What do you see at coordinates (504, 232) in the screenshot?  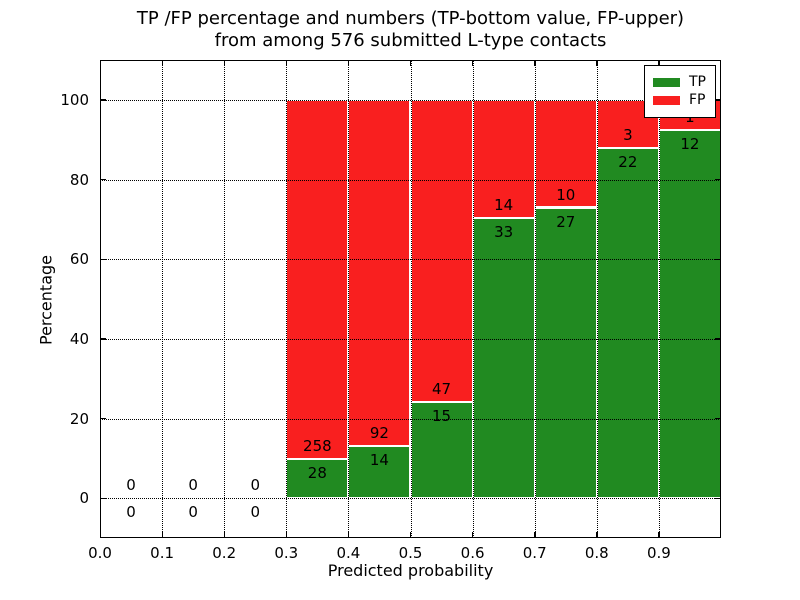 I see `tp-count-label: 33` at bounding box center [504, 232].